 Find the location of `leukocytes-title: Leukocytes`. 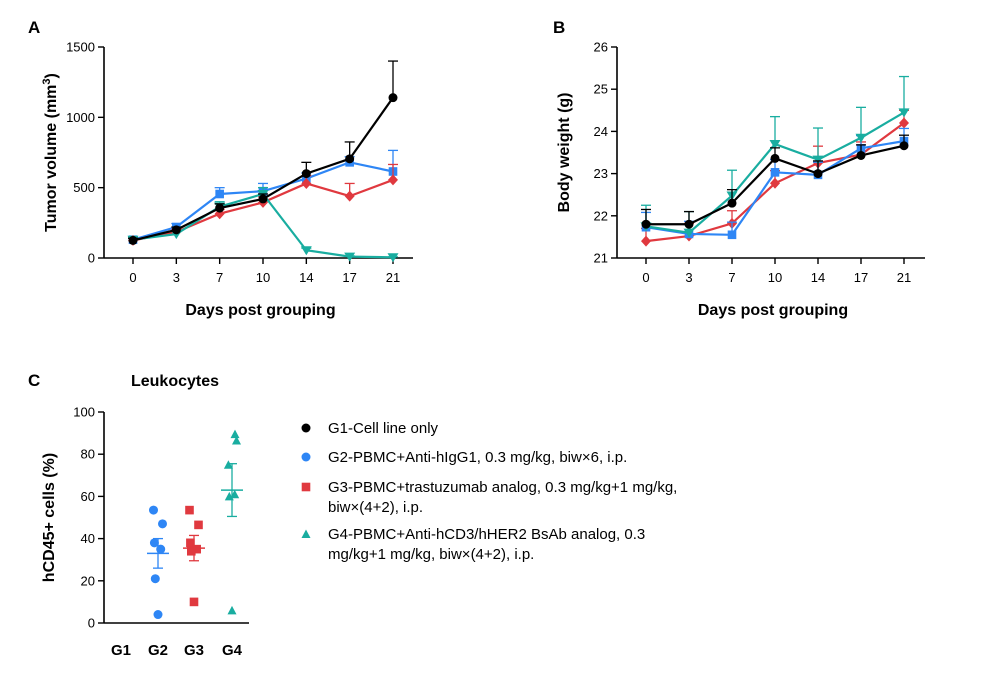

leukocytes-title: Leukocytes is located at coordinates (175, 381).